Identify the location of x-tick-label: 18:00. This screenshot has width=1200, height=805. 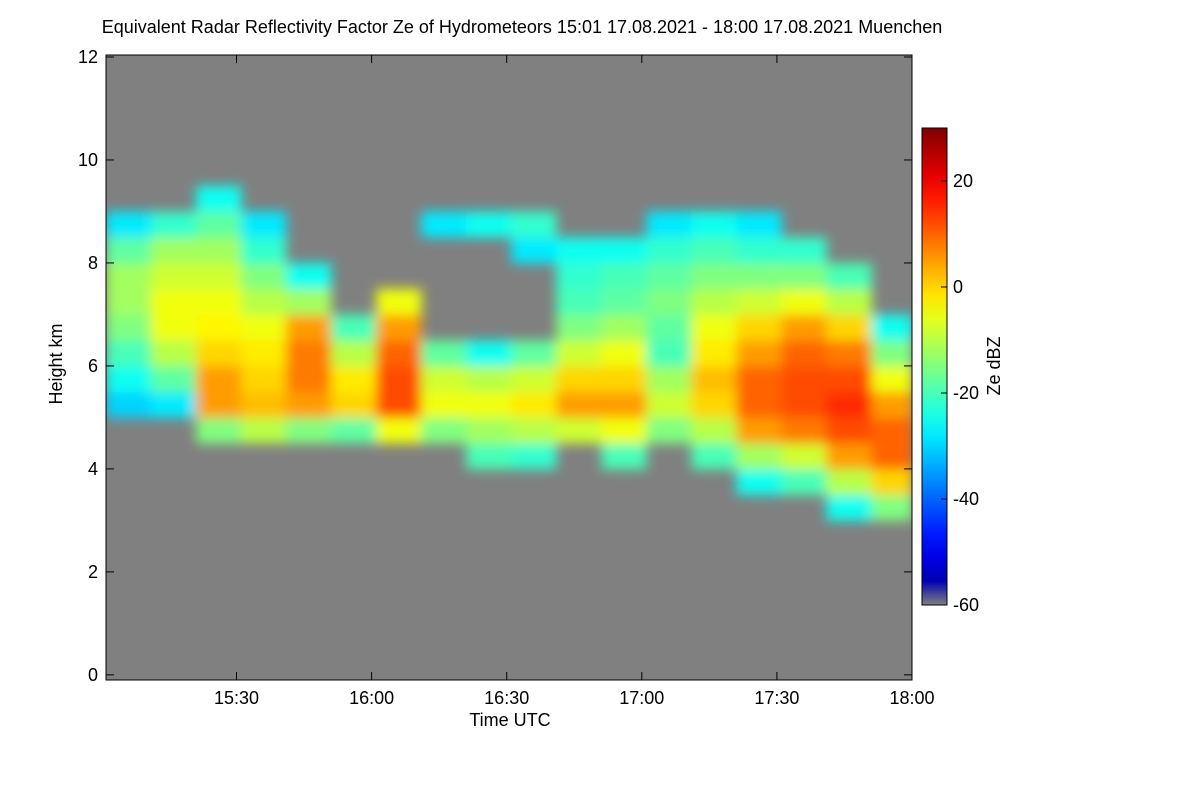
(911, 698).